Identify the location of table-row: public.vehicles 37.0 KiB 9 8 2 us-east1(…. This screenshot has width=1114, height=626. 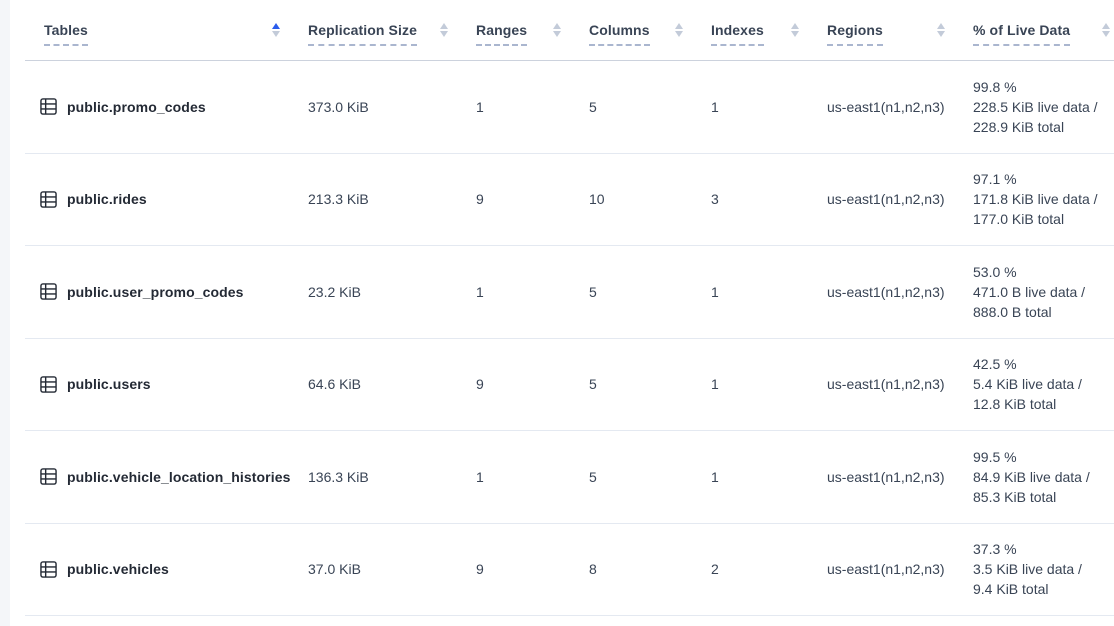
(569, 570).